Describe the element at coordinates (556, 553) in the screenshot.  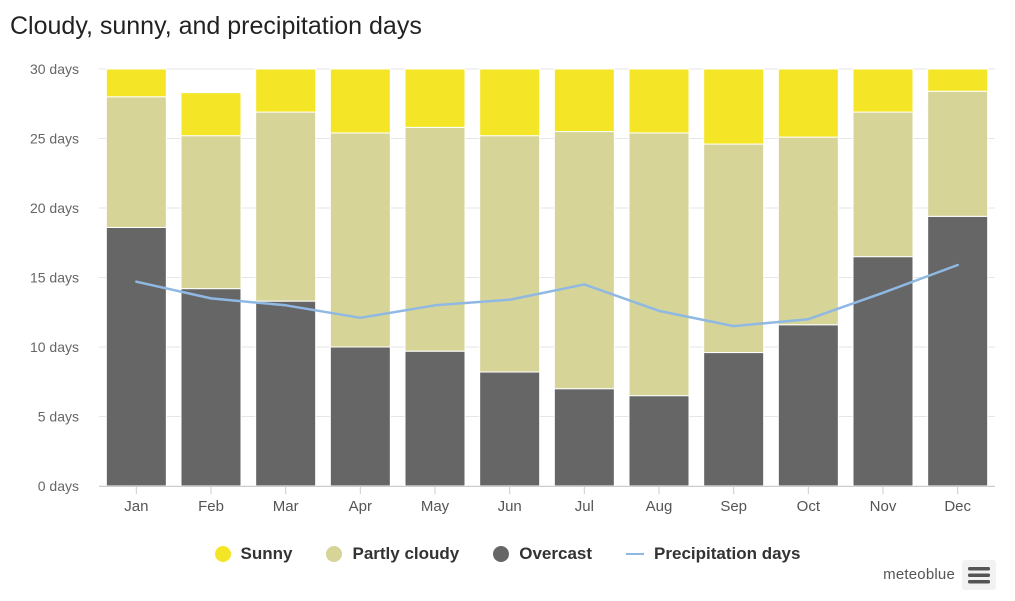
I see `legend-label-overcast: Overcast` at that location.